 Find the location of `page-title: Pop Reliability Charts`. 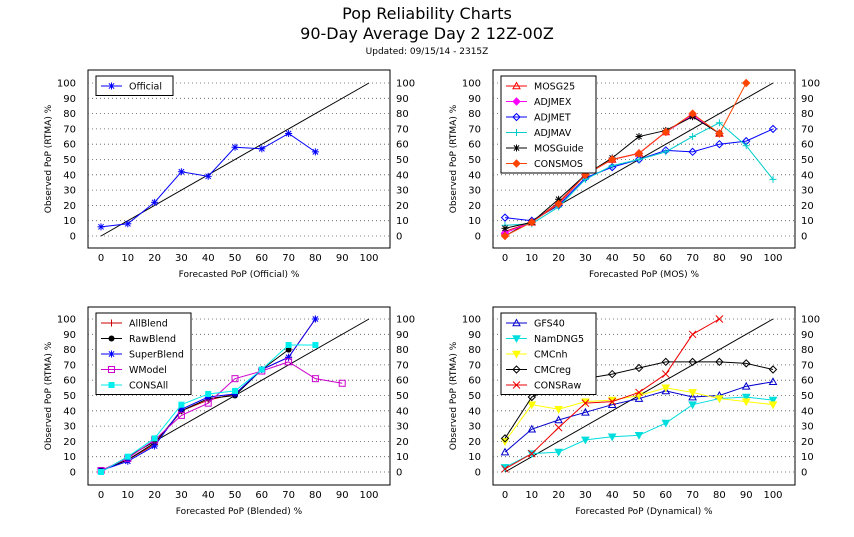

page-title: Pop Reliability Charts is located at coordinates (427, 13).